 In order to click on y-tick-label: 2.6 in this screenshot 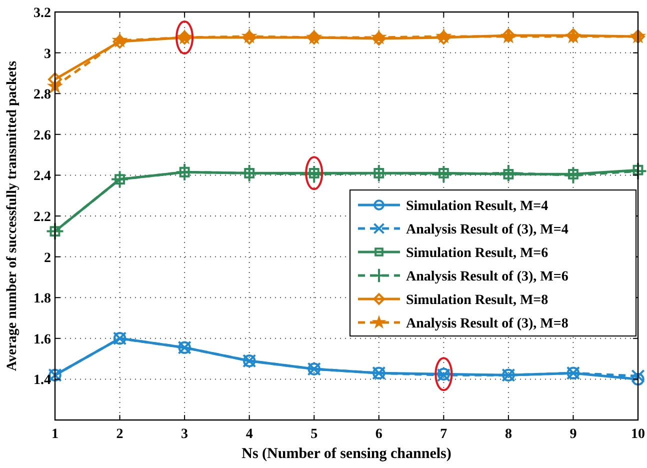, I will do `click(42, 136)`.